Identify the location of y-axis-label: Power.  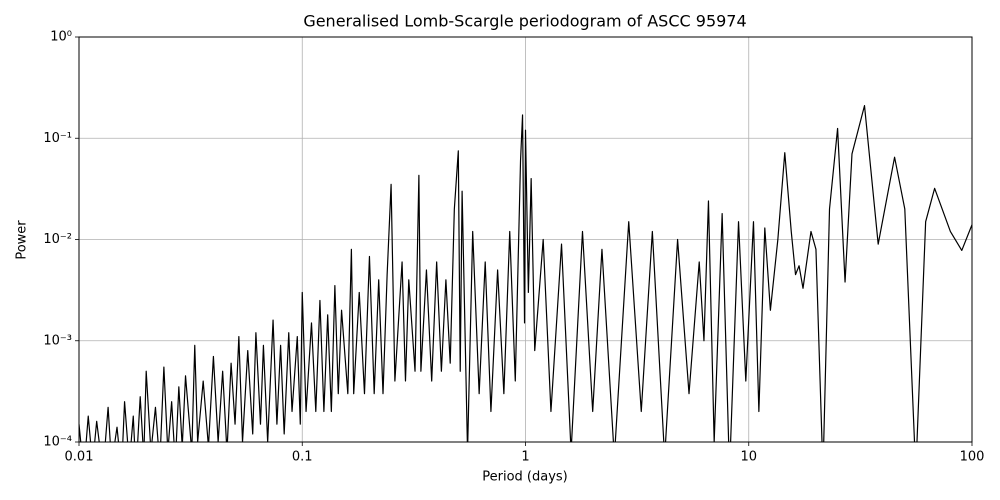
(22, 240).